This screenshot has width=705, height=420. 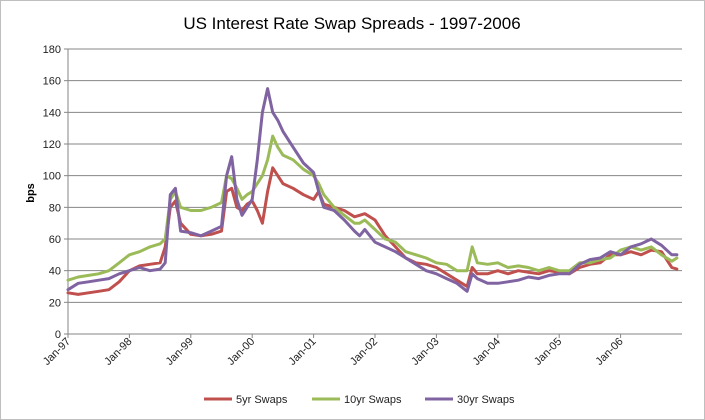 What do you see at coordinates (55, 240) in the screenshot?
I see `y-tick-label: 60` at bounding box center [55, 240].